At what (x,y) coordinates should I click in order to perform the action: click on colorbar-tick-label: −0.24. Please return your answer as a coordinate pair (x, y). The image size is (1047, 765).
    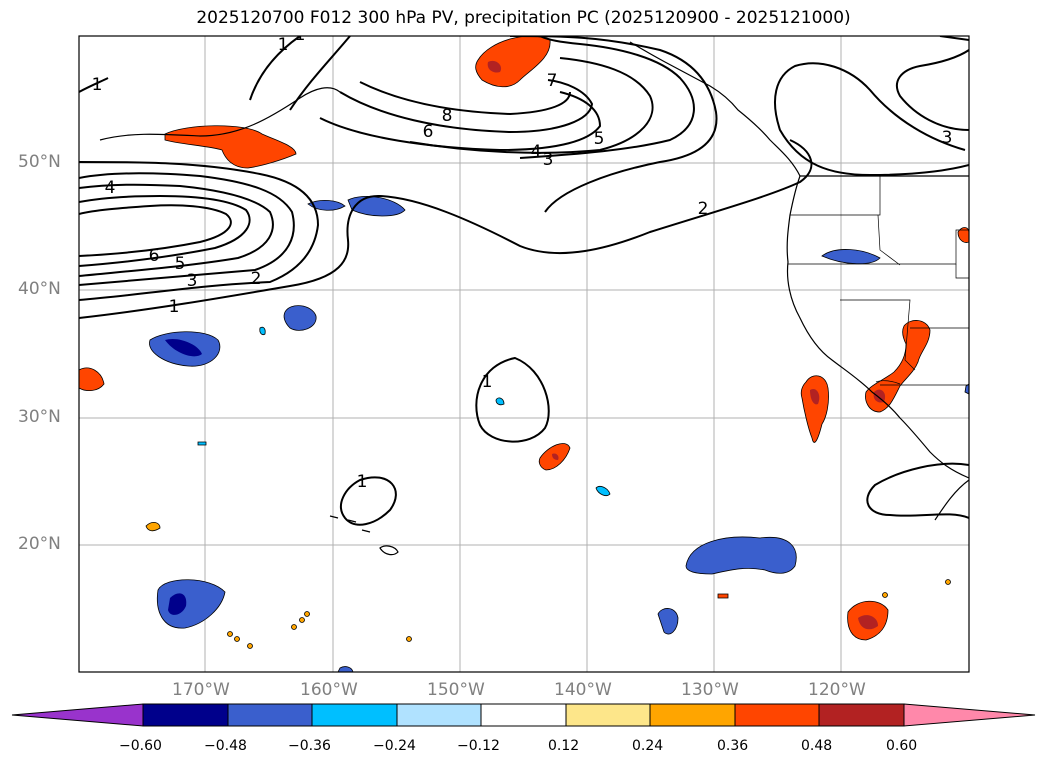
    Looking at the image, I should click on (394, 746).